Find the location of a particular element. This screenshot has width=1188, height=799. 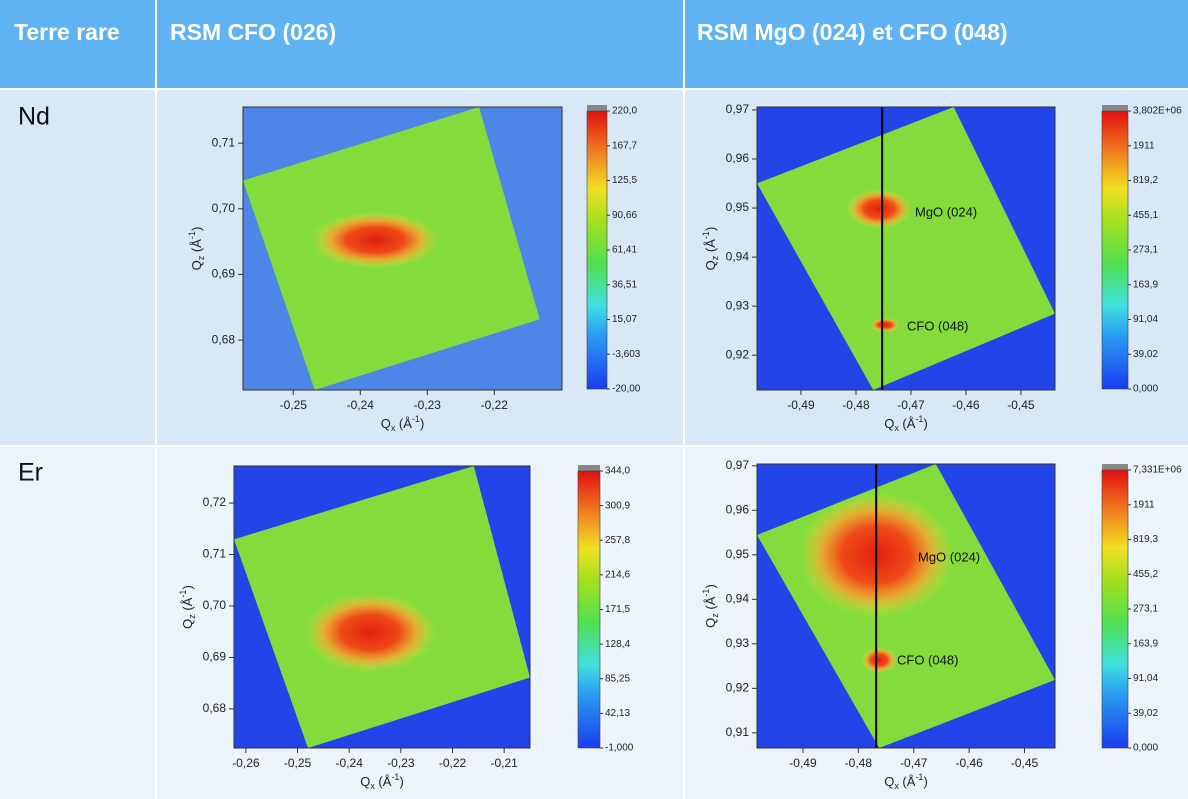

colorbar-label: 344,0 is located at coordinates (617, 471).